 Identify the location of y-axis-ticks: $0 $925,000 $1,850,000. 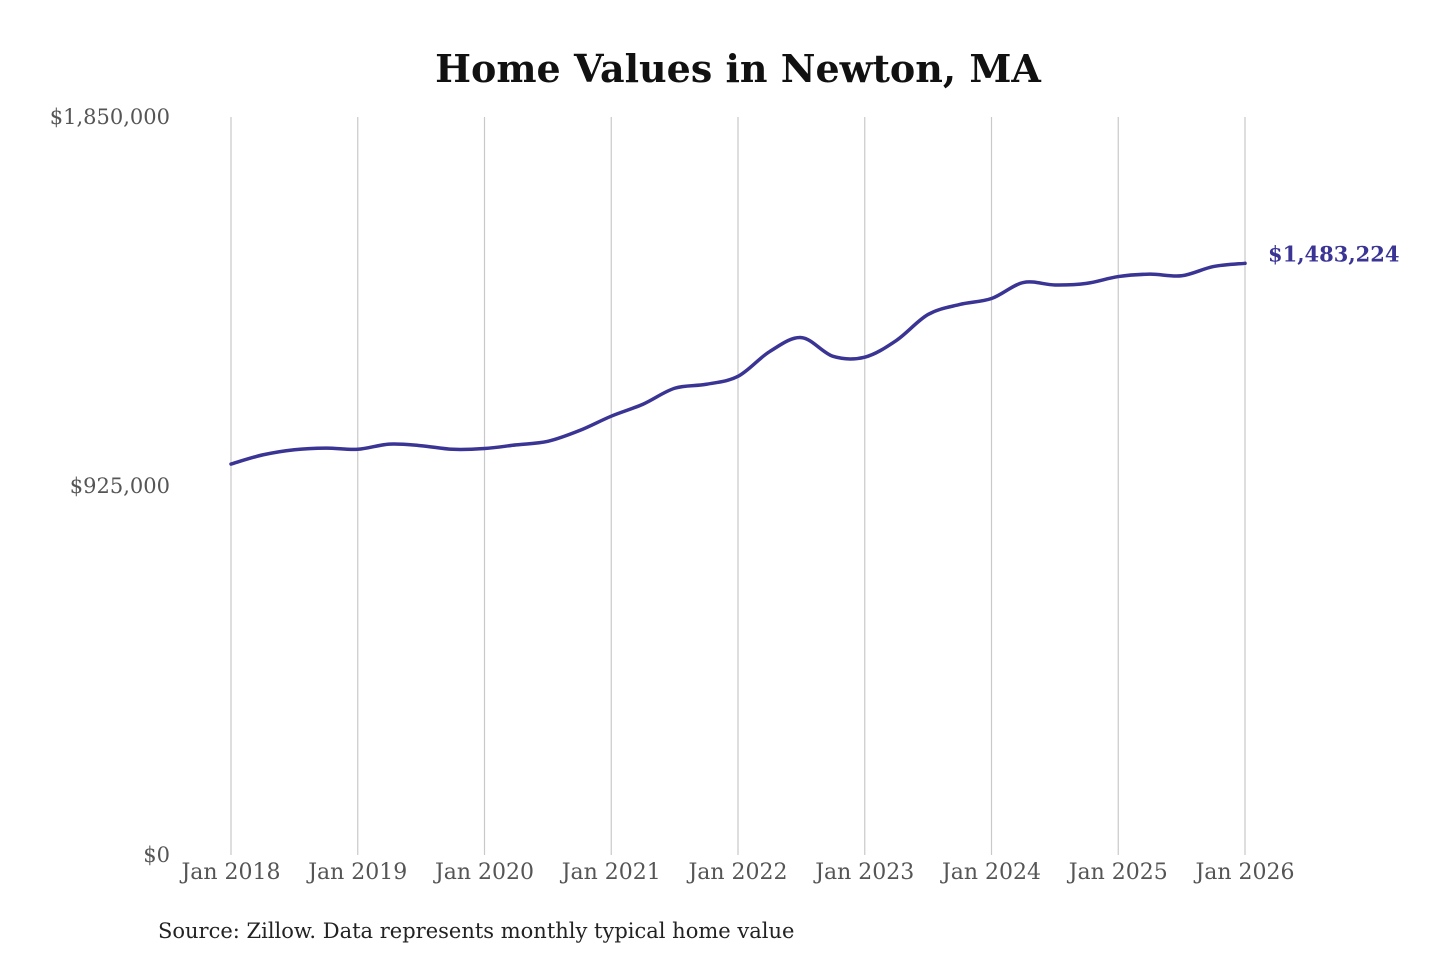
(110, 486).